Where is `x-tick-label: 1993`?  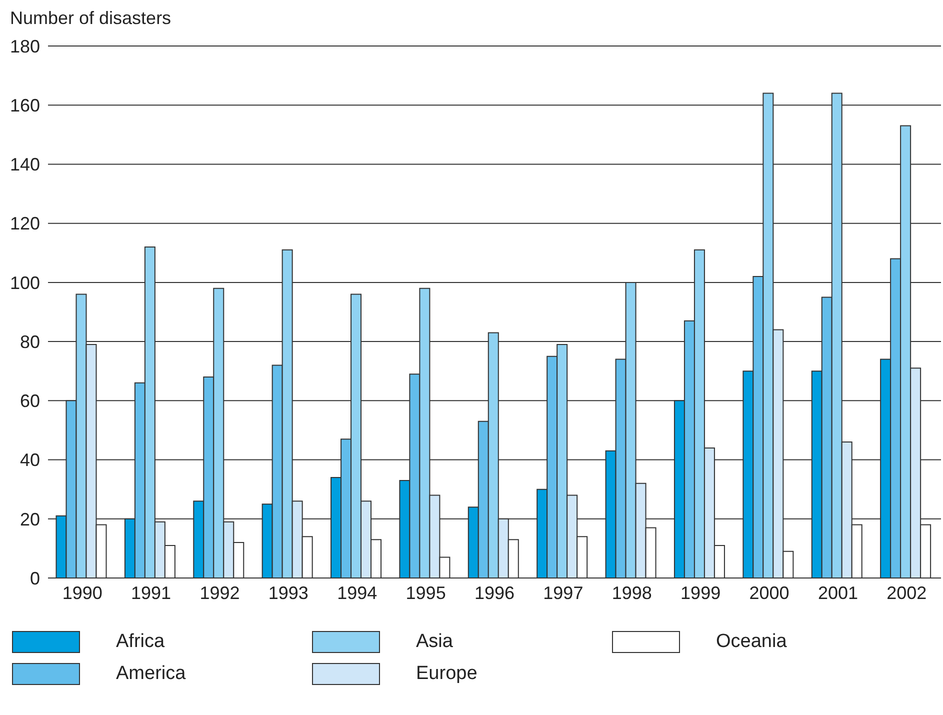
x-tick-label: 1993 is located at coordinates (288, 592).